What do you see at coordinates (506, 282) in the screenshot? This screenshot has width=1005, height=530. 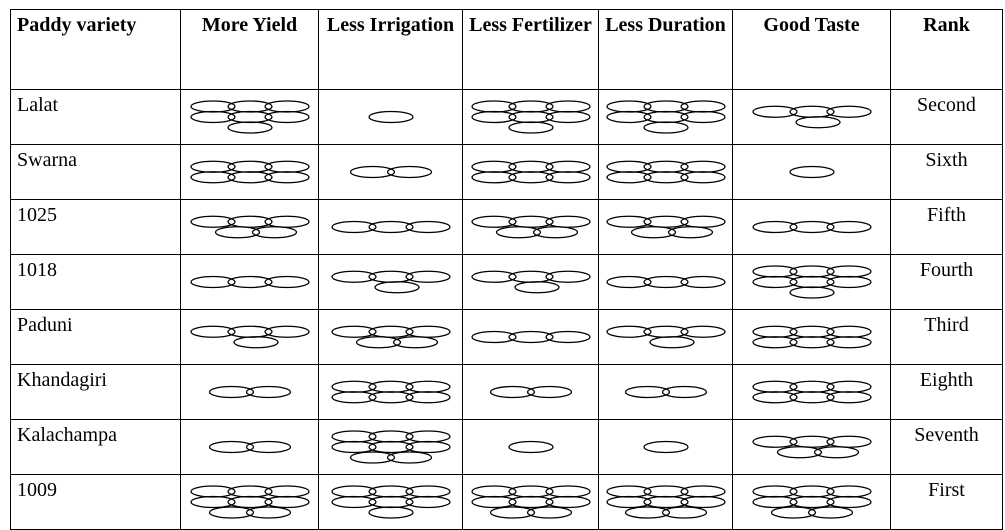 I see `table-row: 1018 Fourth` at bounding box center [506, 282].